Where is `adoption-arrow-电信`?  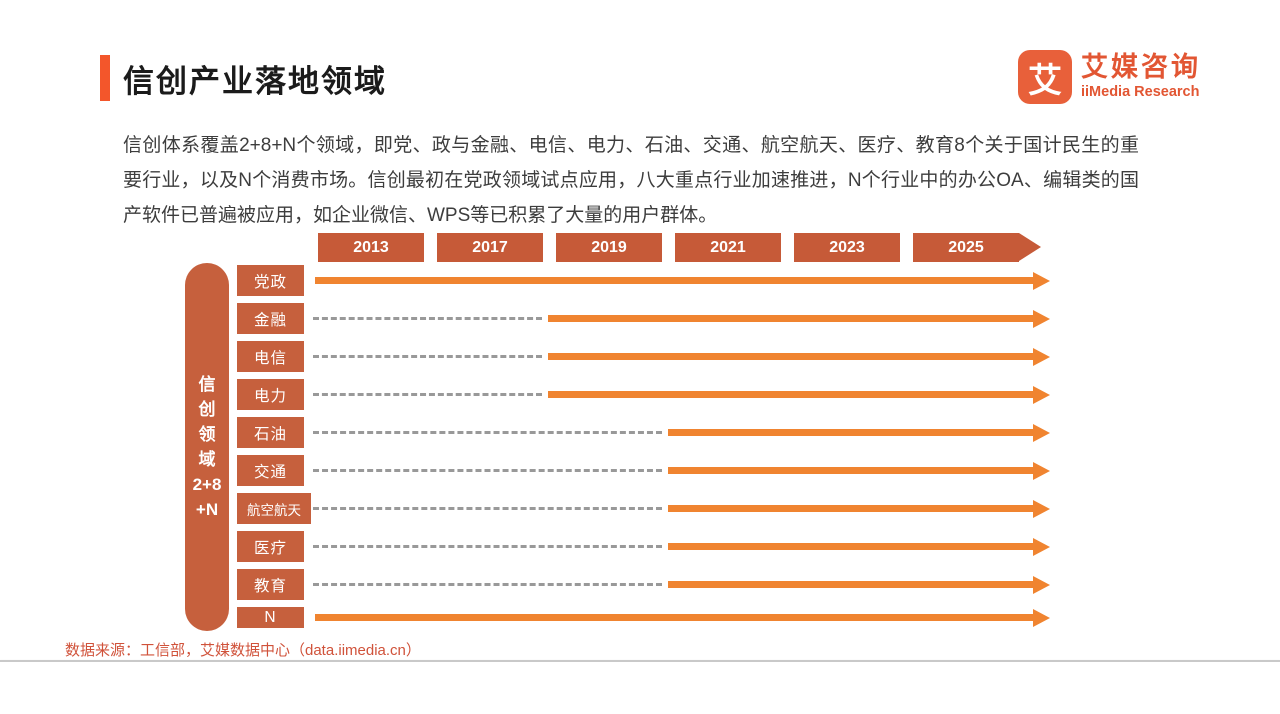
adoption-arrow-电信 is located at coordinates (799, 356).